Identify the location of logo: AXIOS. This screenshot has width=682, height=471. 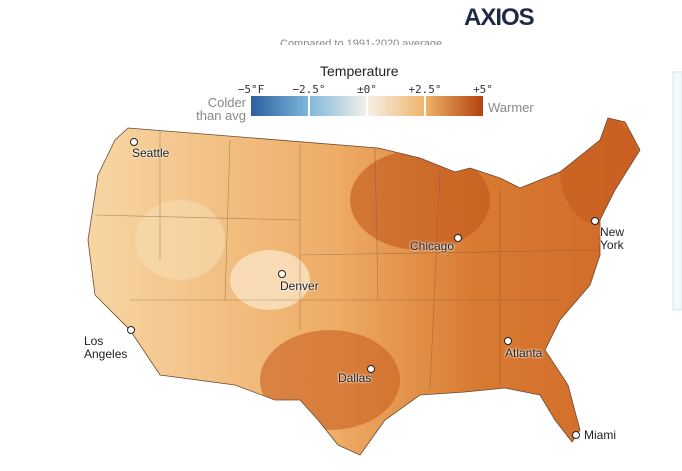
(499, 17).